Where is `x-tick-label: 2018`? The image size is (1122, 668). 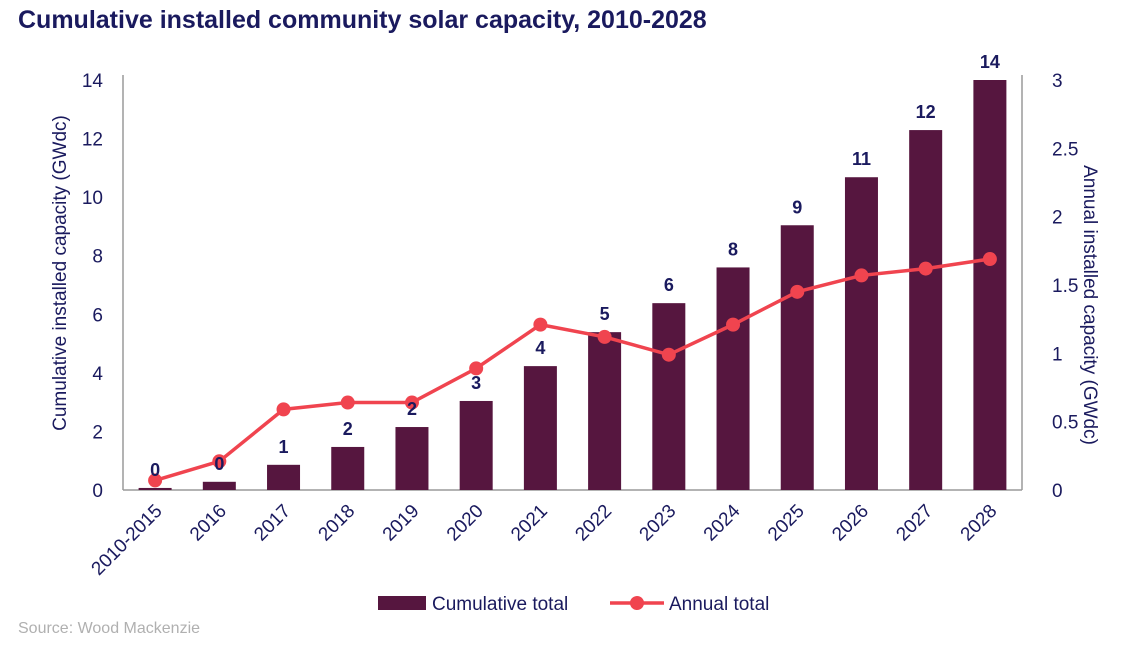 x-tick-label: 2018 is located at coordinates (337, 523).